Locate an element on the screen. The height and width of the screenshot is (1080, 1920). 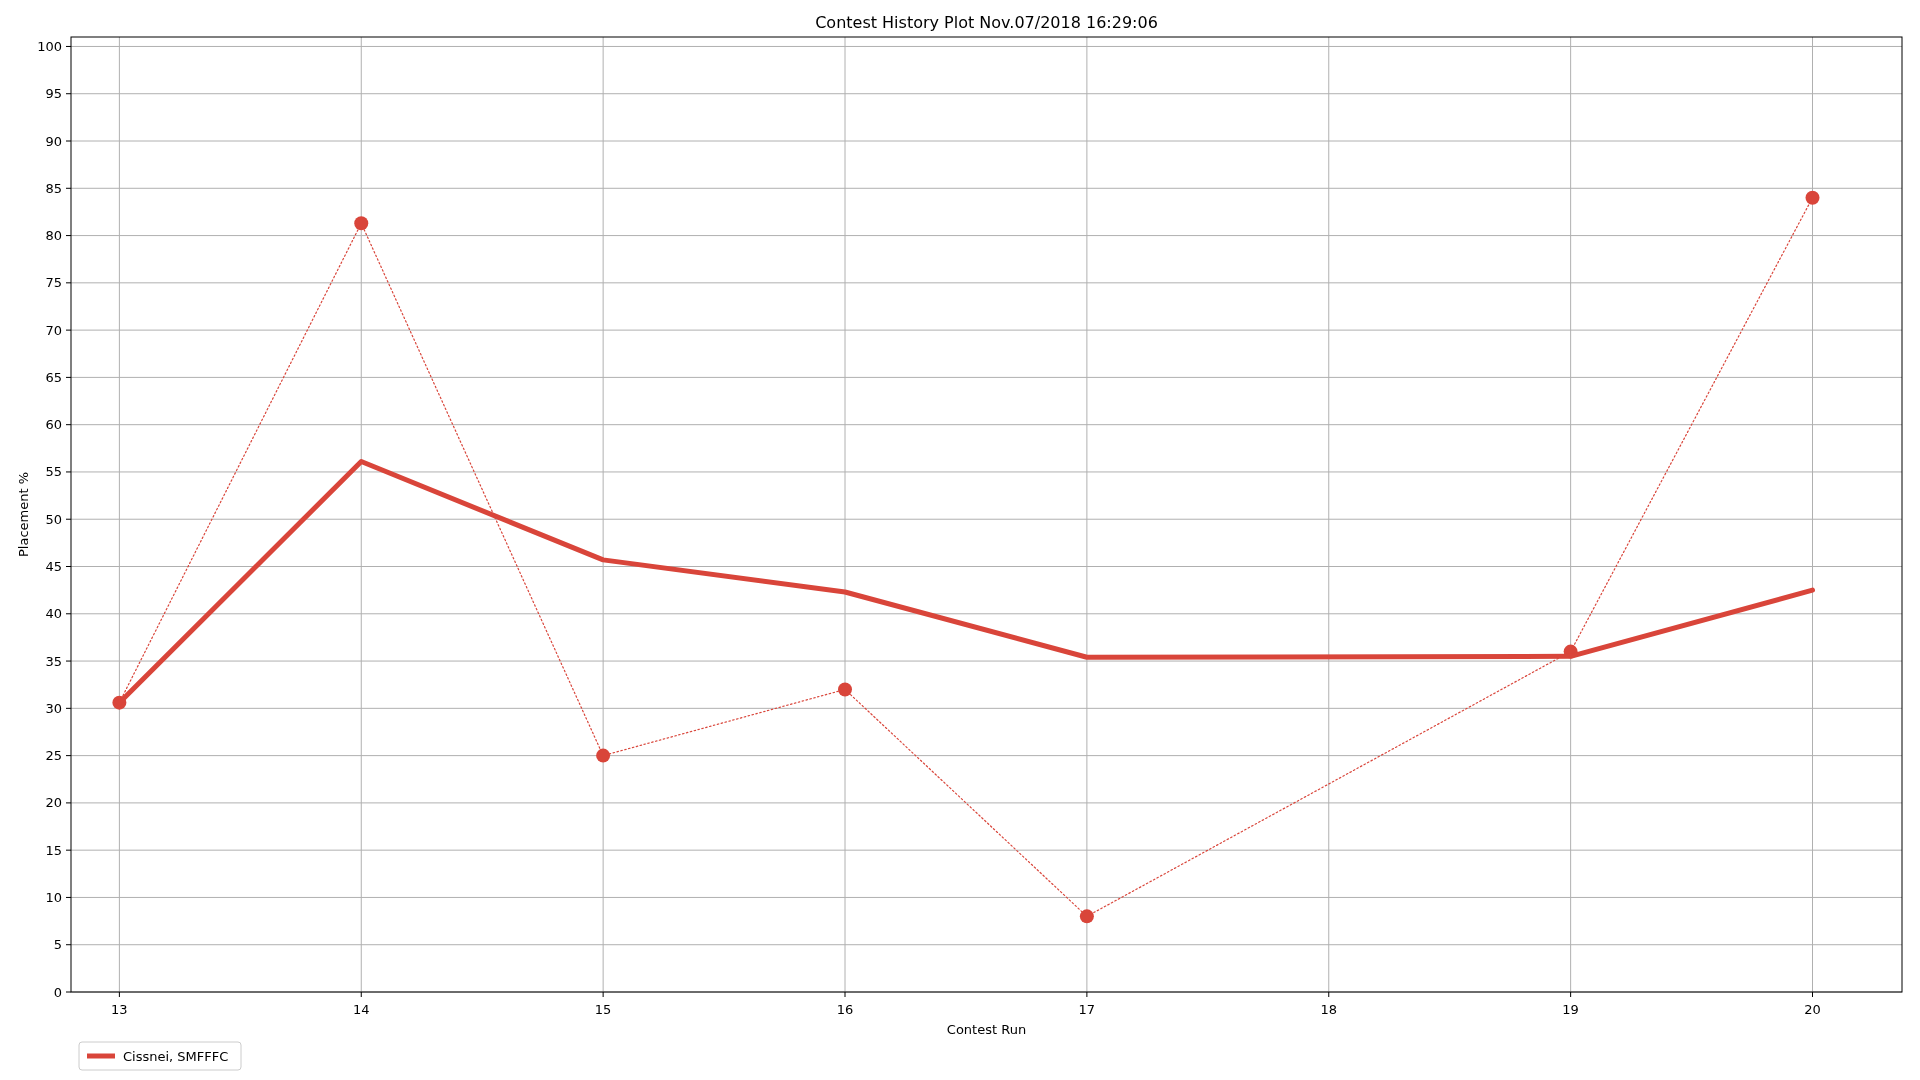
y-tick-label: 5 is located at coordinates (57, 945).